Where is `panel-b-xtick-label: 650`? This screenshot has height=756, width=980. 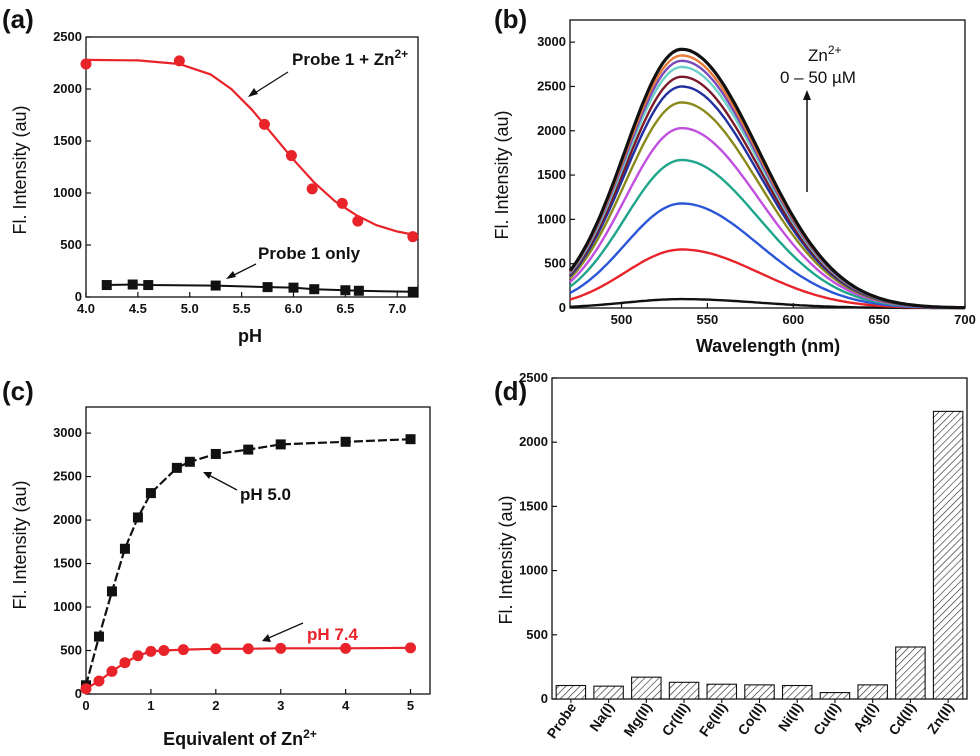
panel-b-xtick-label: 650 is located at coordinates (879, 319).